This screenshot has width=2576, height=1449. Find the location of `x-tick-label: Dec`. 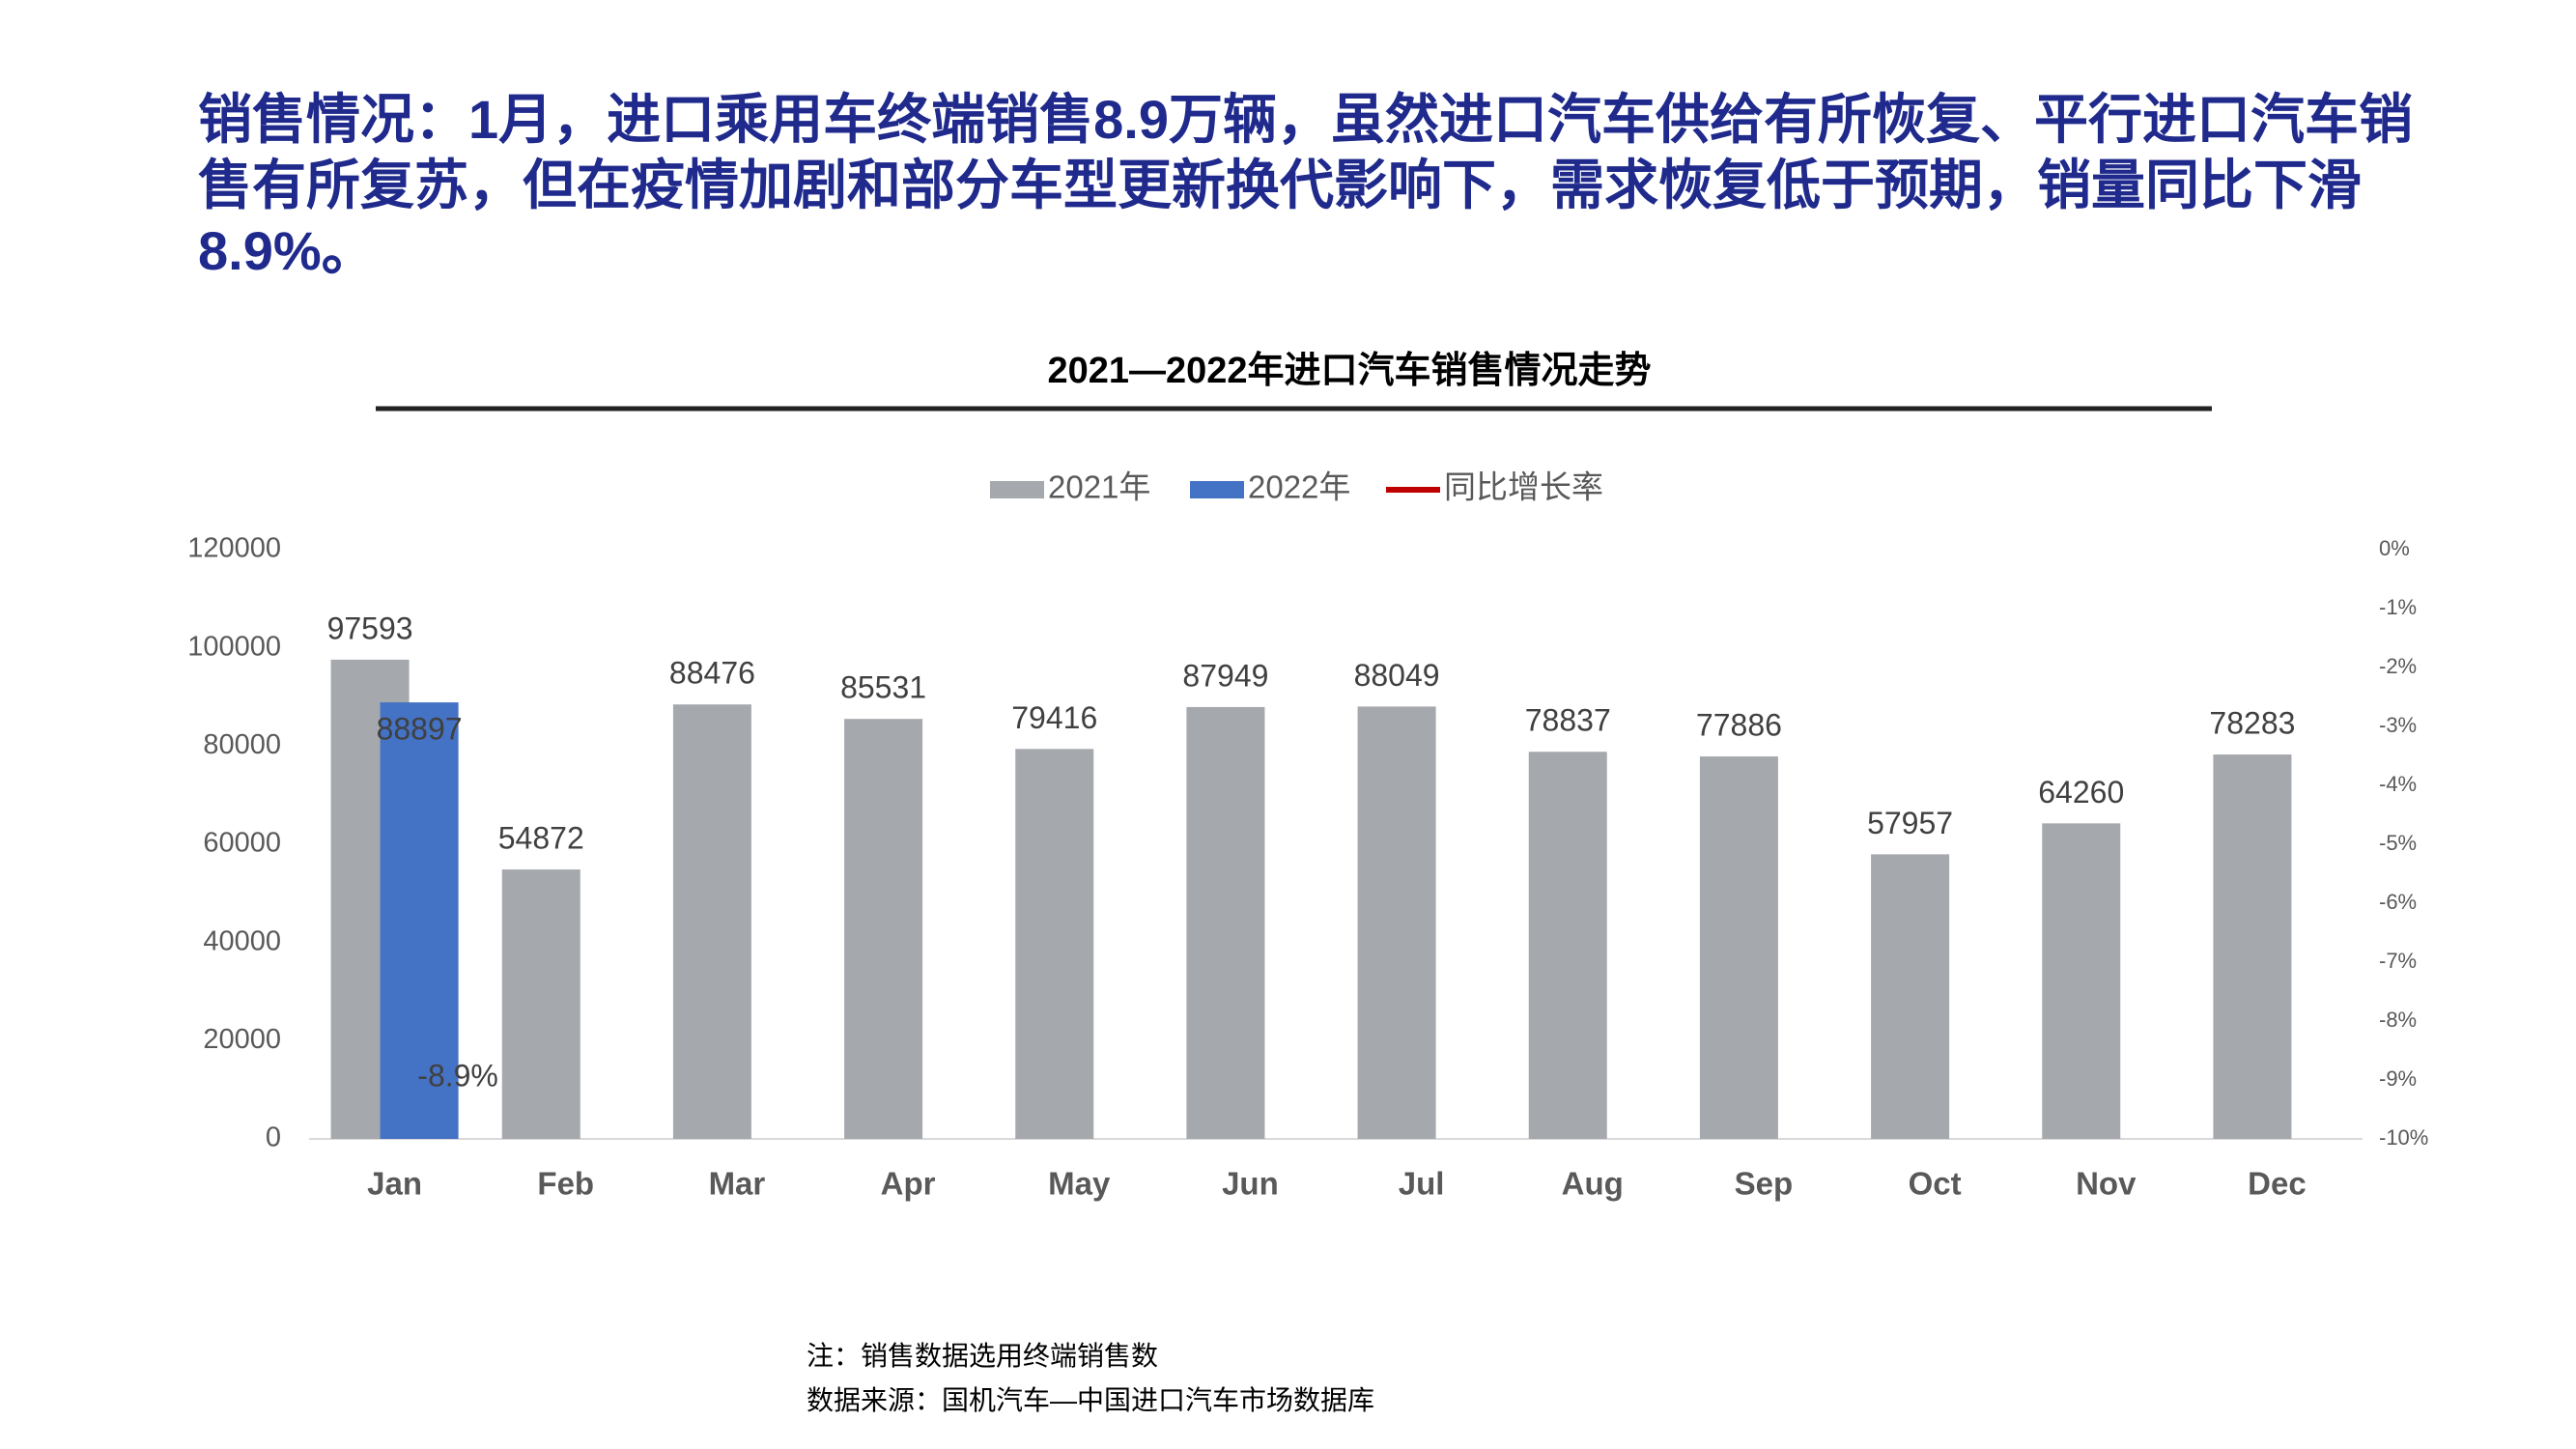

x-tick-label: Dec is located at coordinates (2277, 1184).